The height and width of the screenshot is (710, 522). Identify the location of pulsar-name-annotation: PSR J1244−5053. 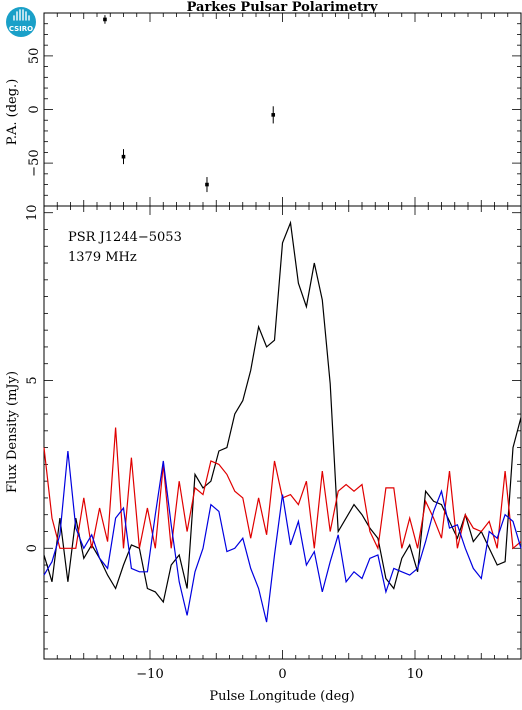
(125, 237).